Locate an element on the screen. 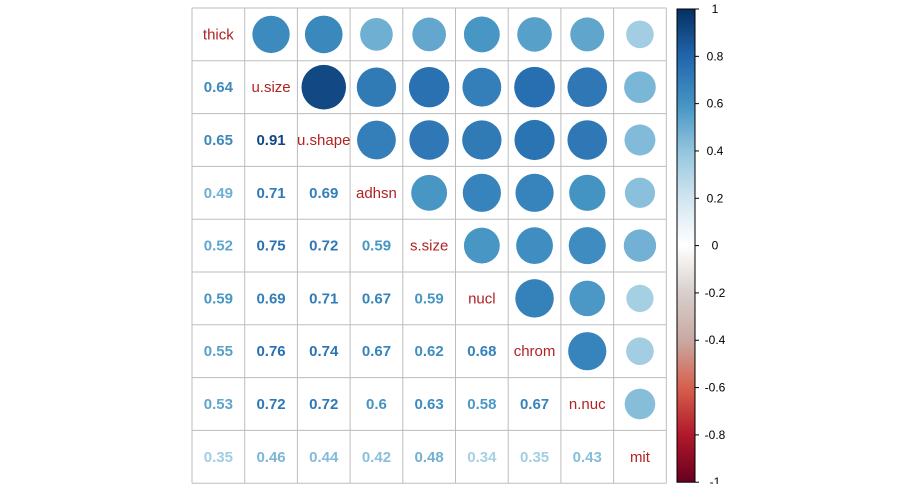 This screenshot has height=484, width=905. colorbar-tick-label: 0.8 is located at coordinates (715, 56).